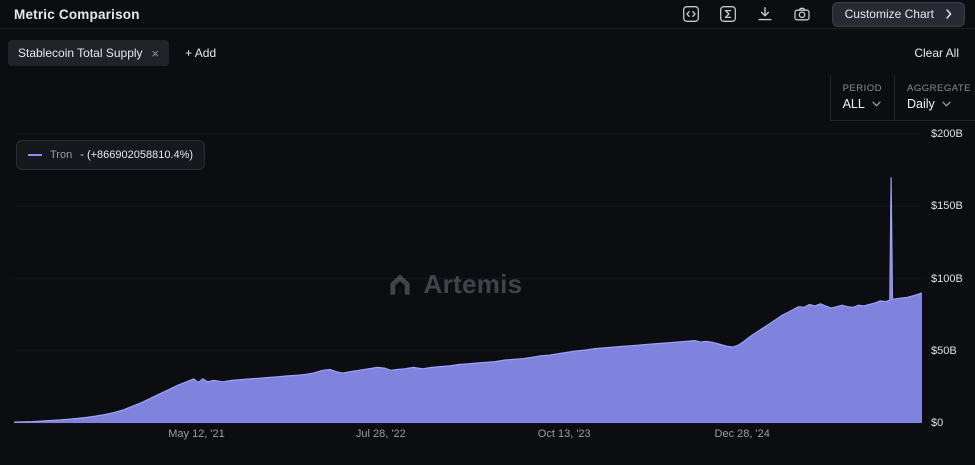 The width and height of the screenshot is (975, 465). What do you see at coordinates (765, 14) in the screenshot?
I see `download-icon` at bounding box center [765, 14].